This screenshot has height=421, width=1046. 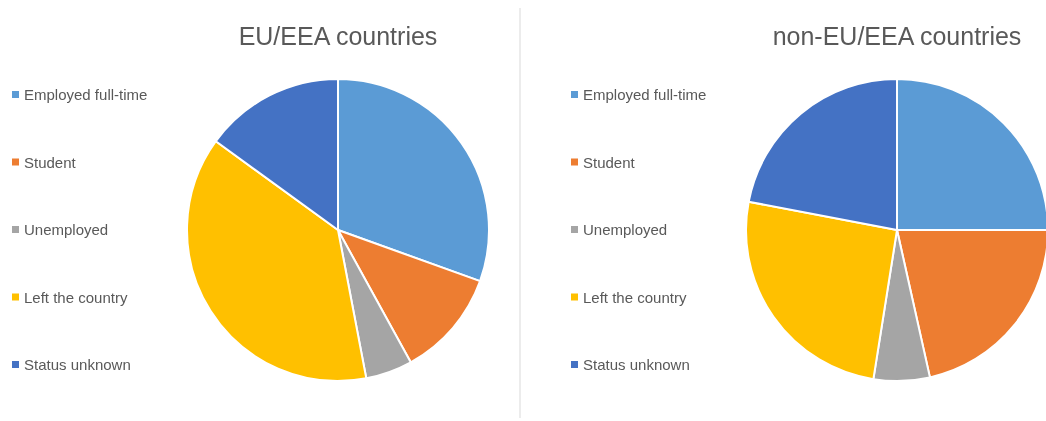 I want to click on chart-title: non-EU/EEA countries, so click(x=897, y=36).